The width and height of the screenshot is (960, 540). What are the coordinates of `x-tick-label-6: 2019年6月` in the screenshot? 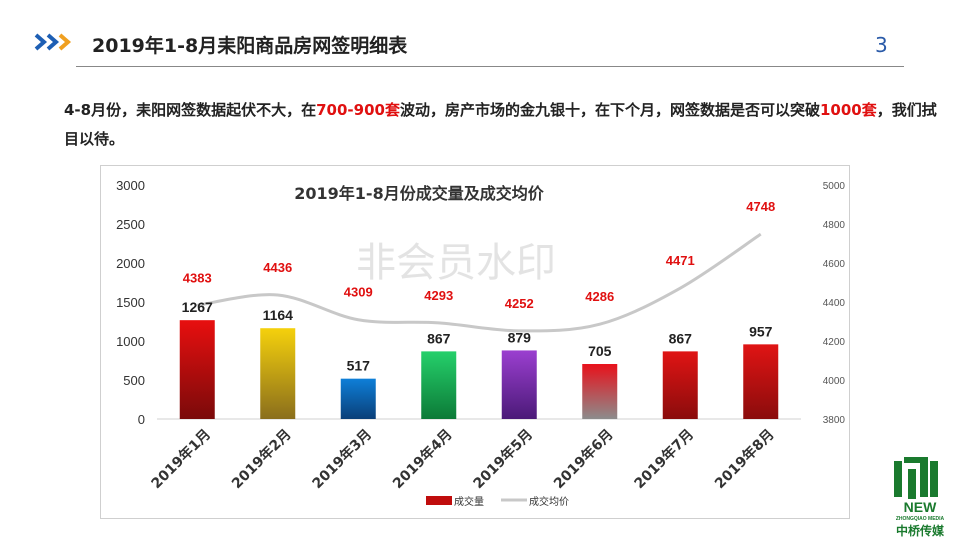 It's located at (583, 459).